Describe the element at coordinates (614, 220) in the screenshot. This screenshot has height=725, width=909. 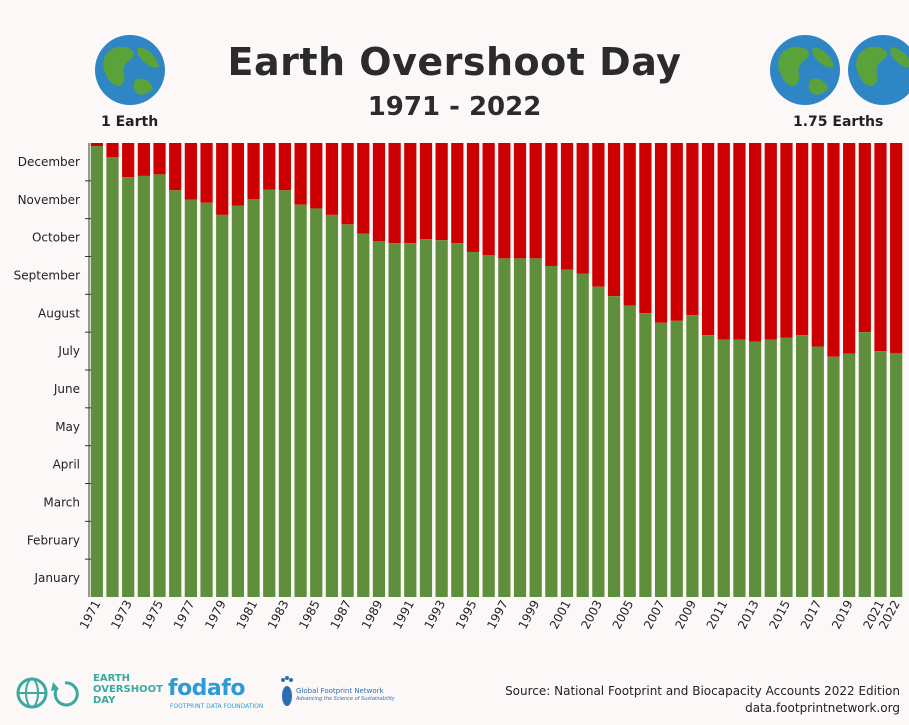
I see `bar-red-2004` at that location.